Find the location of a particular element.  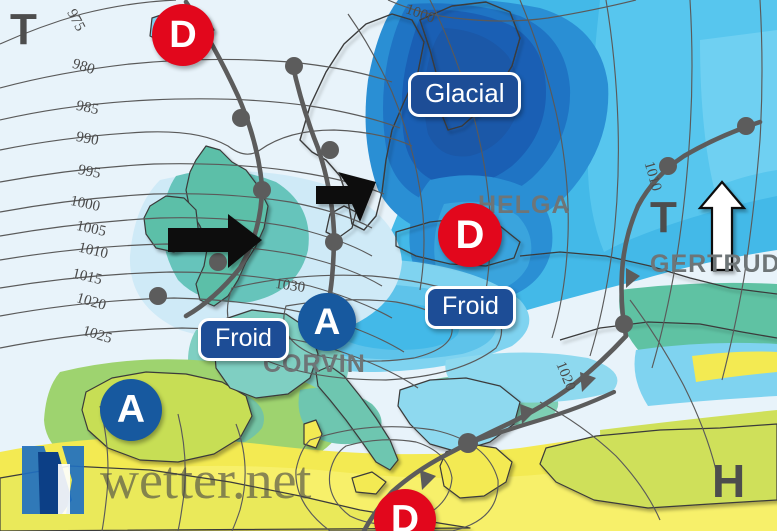

anomaly-band-cyan-far-east is located at coordinates (738, 109).